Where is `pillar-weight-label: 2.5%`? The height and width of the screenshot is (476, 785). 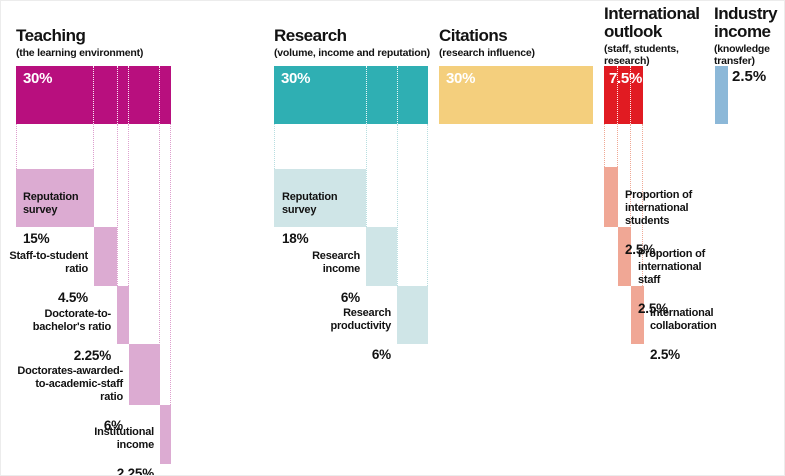
pillar-weight-label: 2.5% is located at coordinates (749, 76).